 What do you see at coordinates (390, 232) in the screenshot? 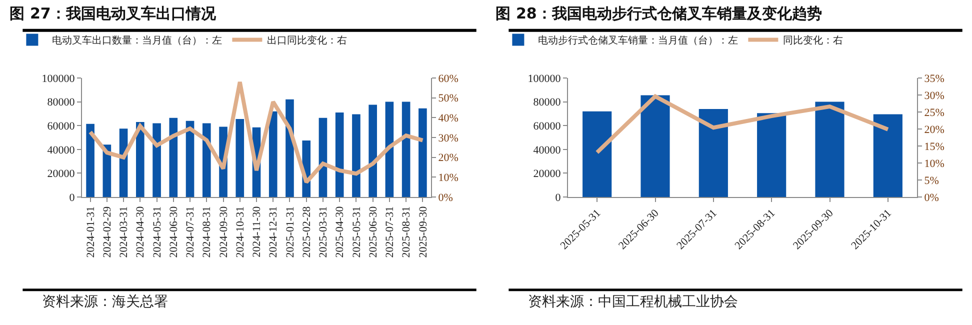
I see `x-tick-label: 2025-07-31` at bounding box center [390, 232].